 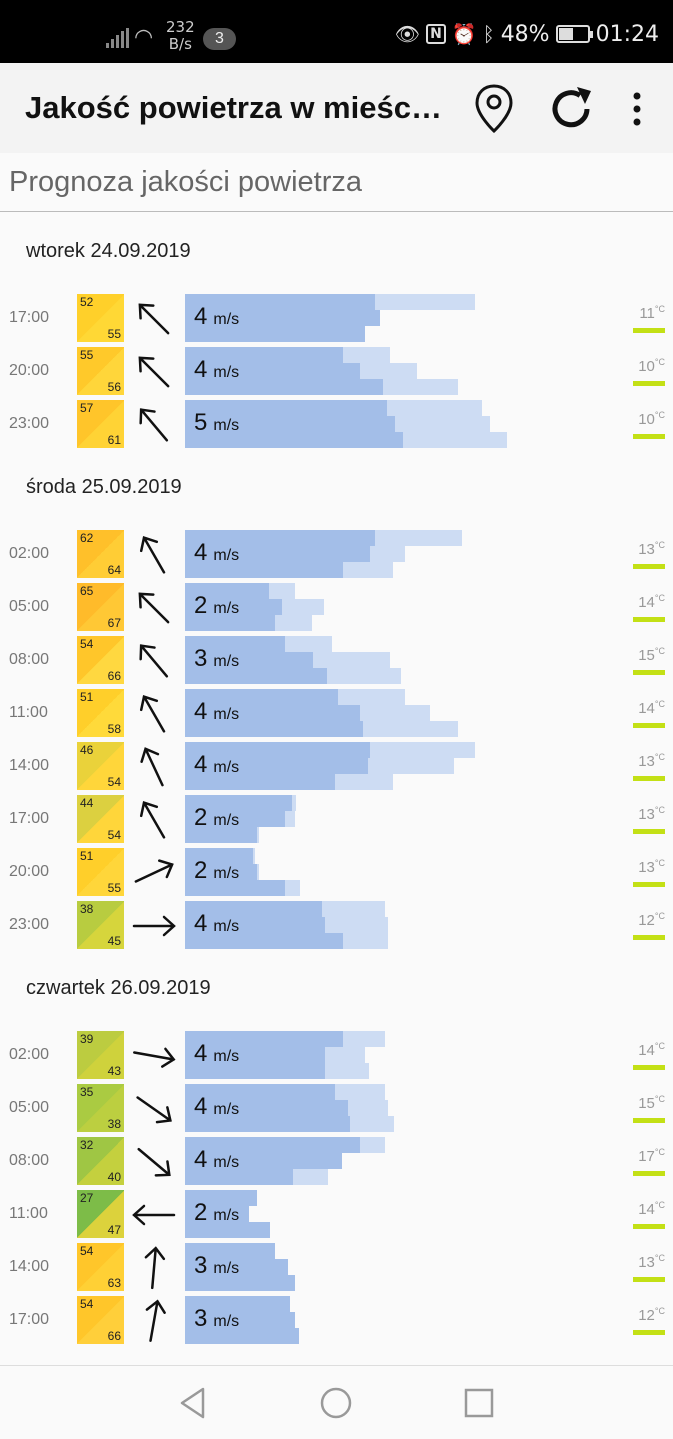 I want to click on aqi-current-value: 32, so click(x=87, y=1145).